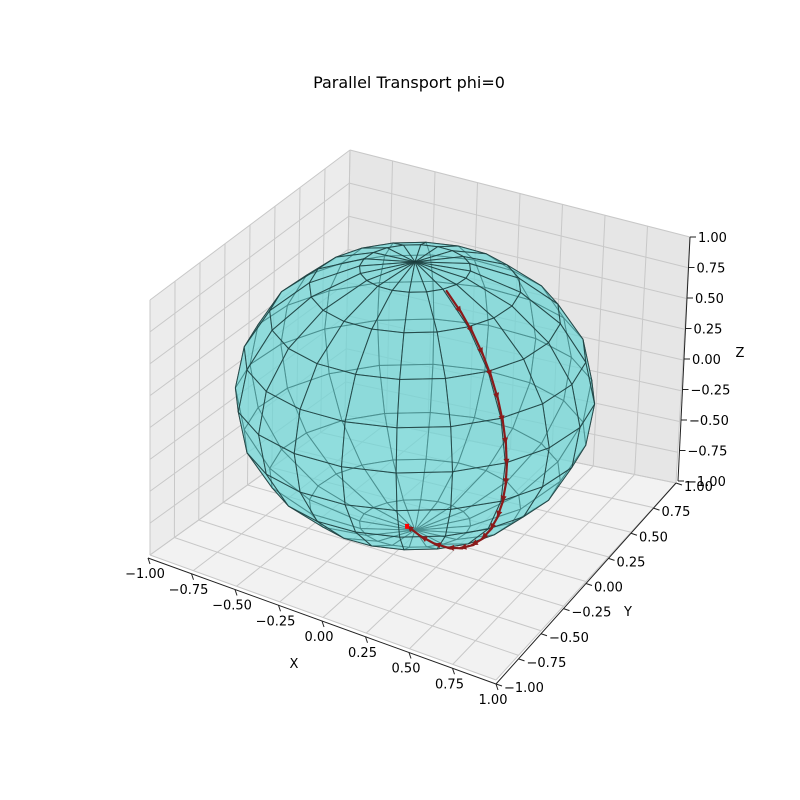 The width and height of the screenshot is (800, 800). I want to click on x-tick-label: −0.75, so click(189, 590).